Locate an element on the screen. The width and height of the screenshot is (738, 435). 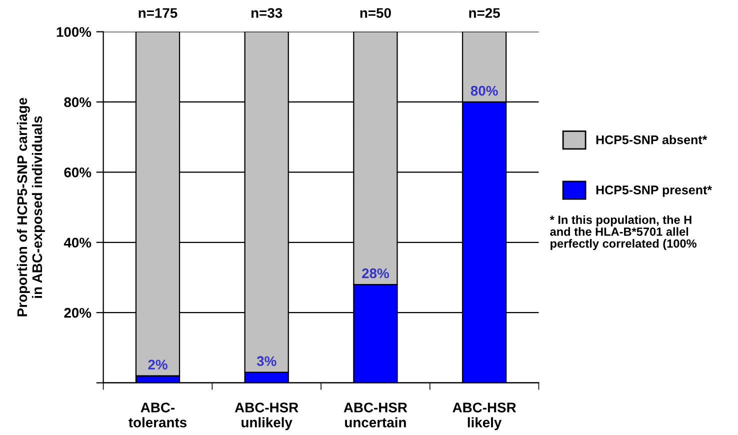
data-label: 3% is located at coordinates (266, 361).